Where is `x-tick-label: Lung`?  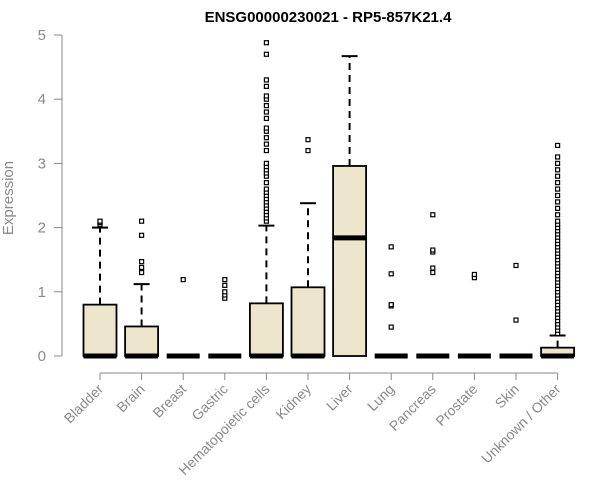
x-tick-label: Lung is located at coordinates (380, 397).